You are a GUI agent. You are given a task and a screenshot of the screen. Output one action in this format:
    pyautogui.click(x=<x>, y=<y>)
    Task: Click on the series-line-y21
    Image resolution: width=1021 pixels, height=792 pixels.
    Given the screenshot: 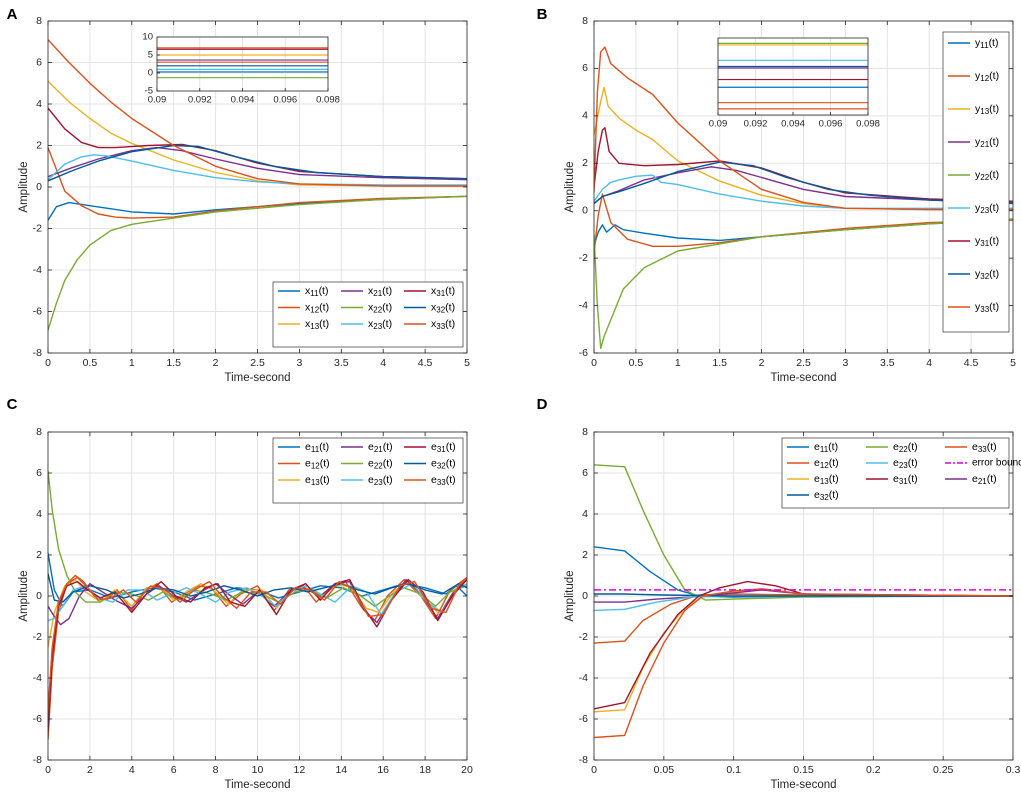 What is the action you would take?
    pyautogui.click(x=803, y=185)
    